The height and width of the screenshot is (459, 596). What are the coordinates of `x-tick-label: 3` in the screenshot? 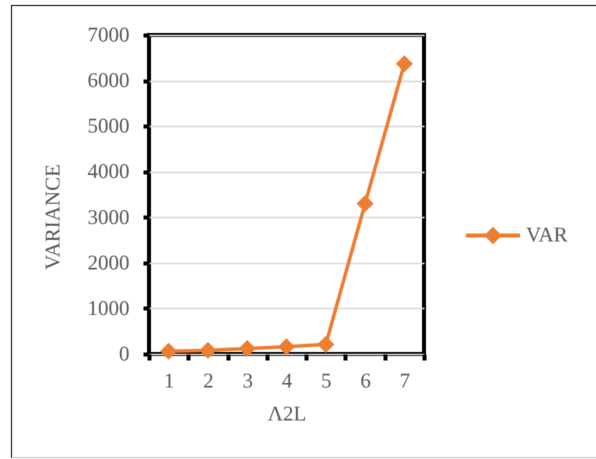 It's located at (247, 380).